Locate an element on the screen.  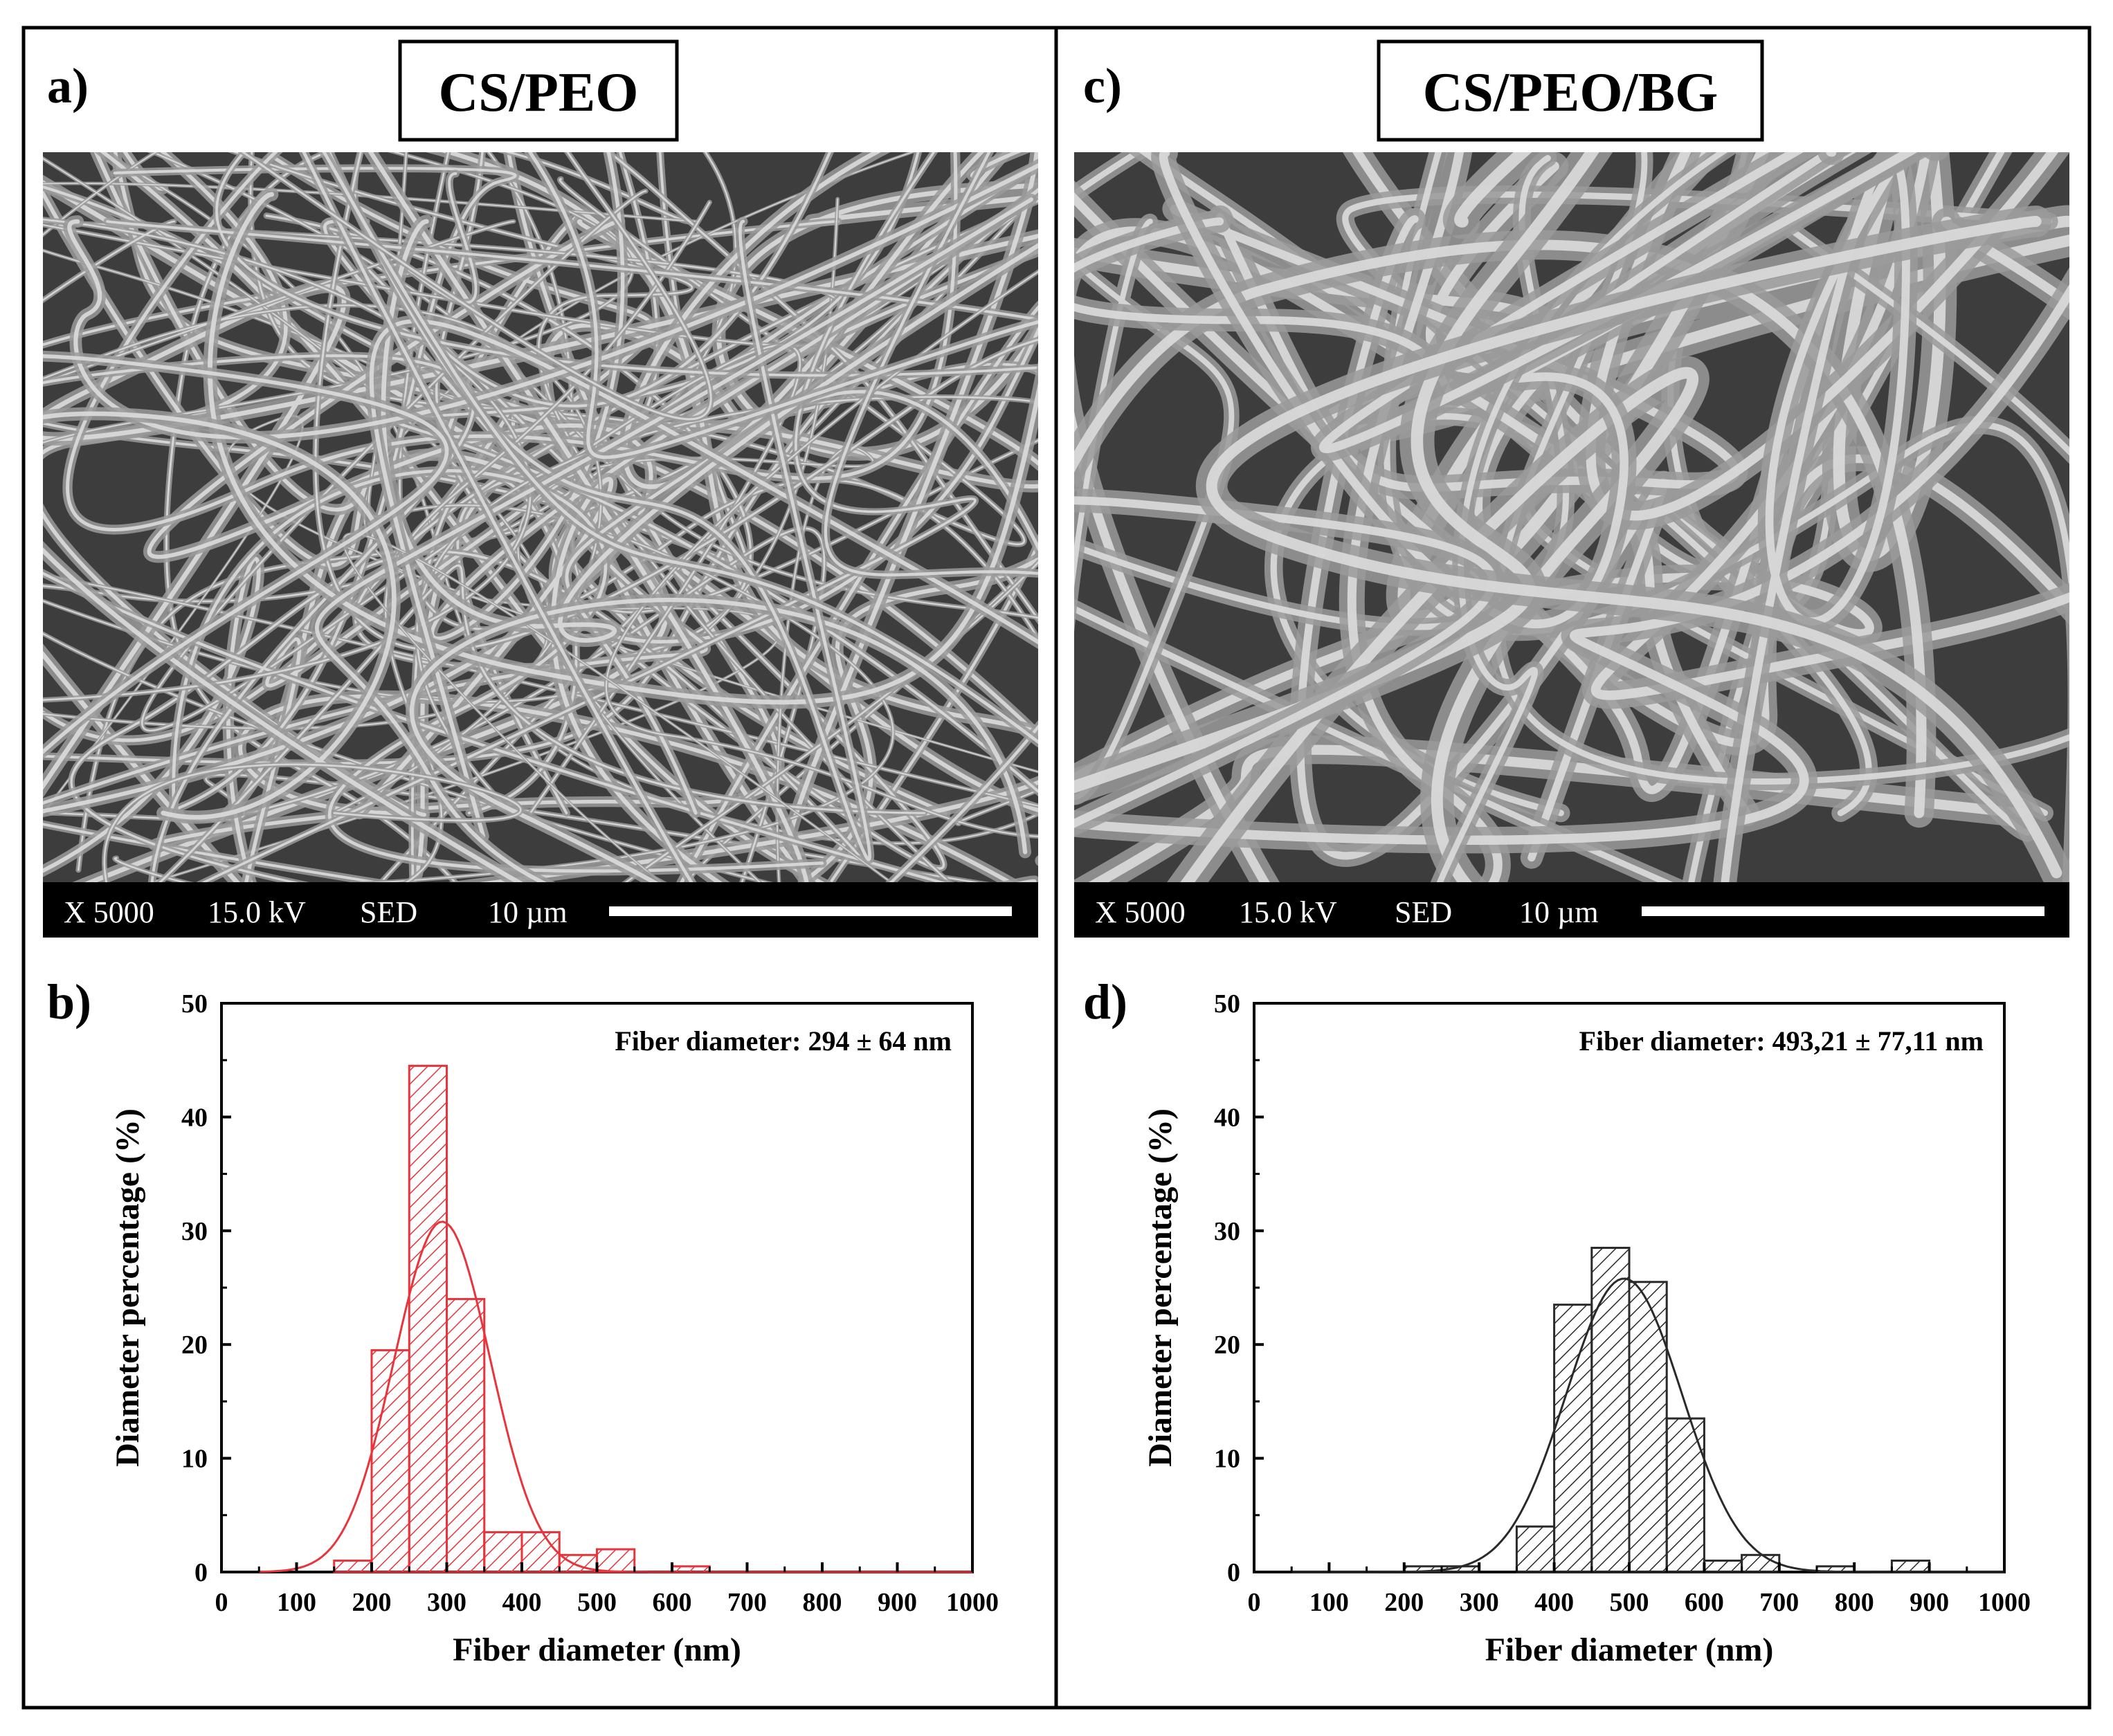
panel-letter-c: c) is located at coordinates (1102, 85).